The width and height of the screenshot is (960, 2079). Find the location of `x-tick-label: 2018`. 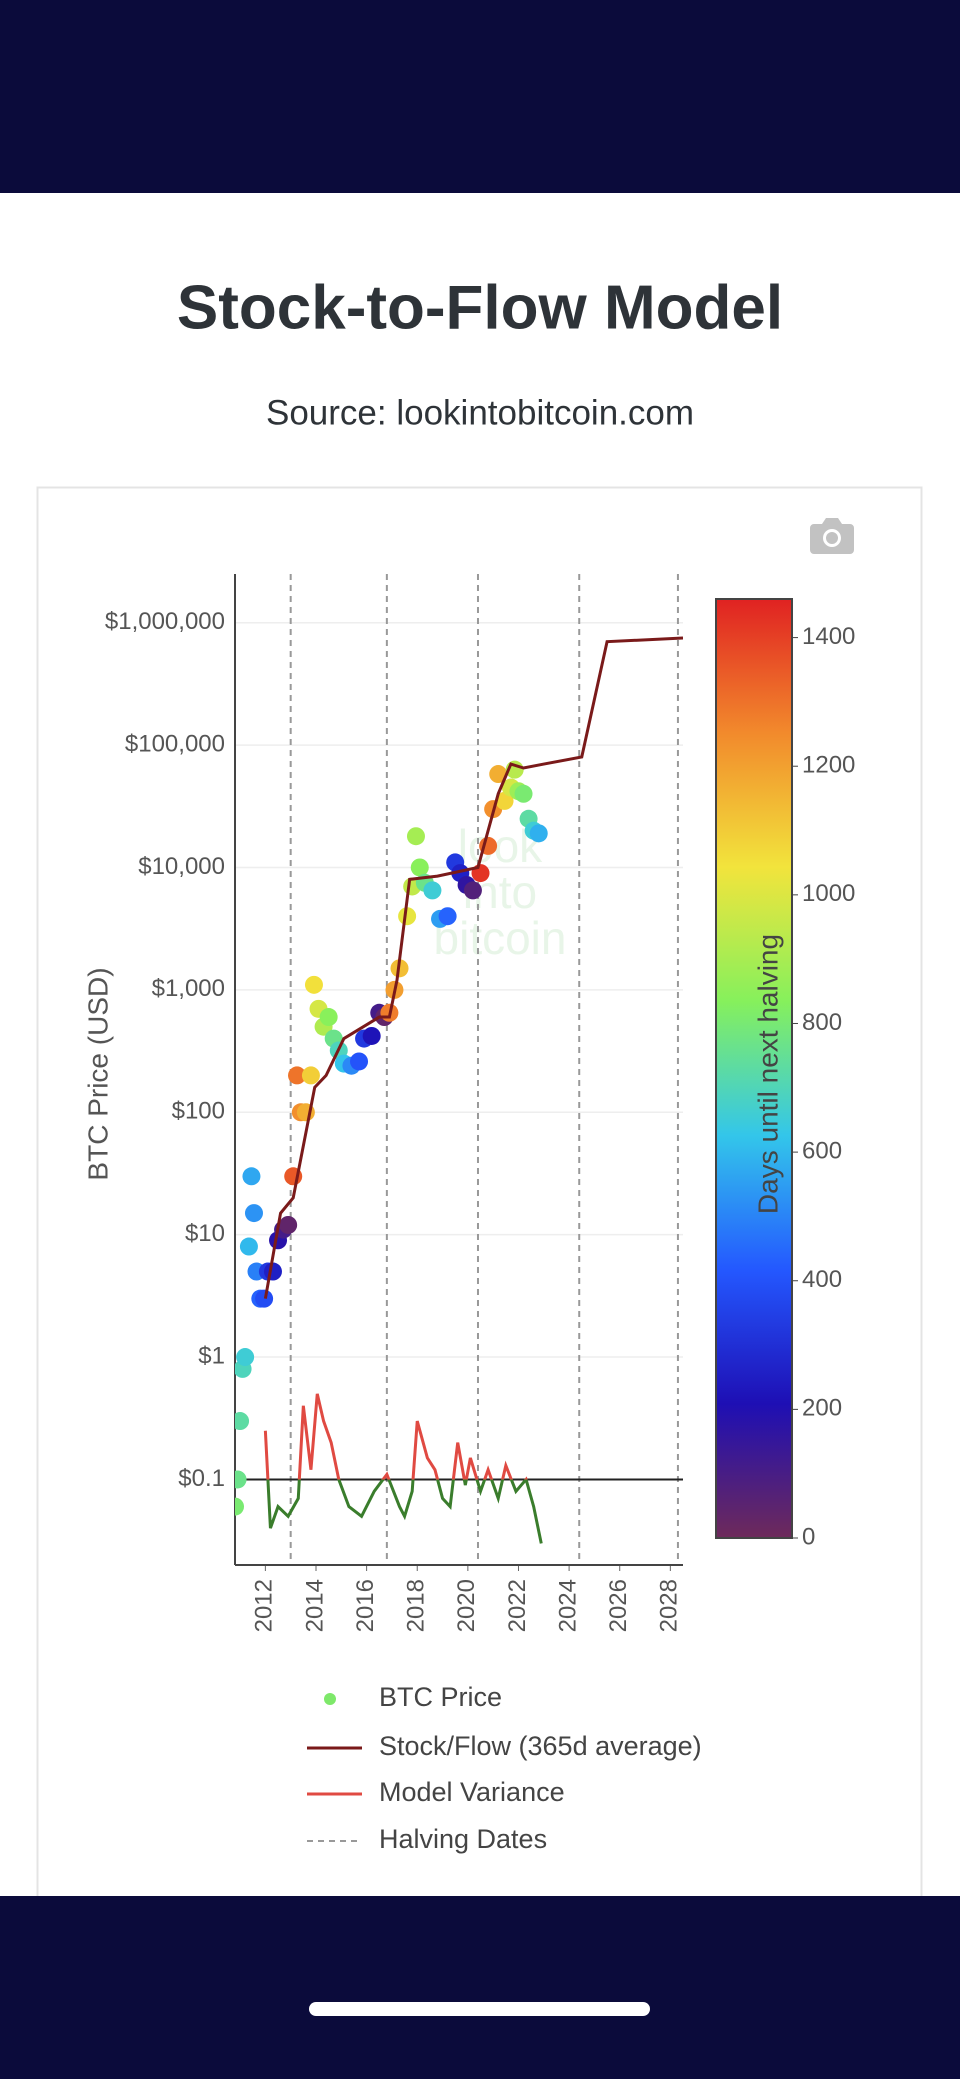

x-tick-label: 2018 is located at coordinates (416, 1605).